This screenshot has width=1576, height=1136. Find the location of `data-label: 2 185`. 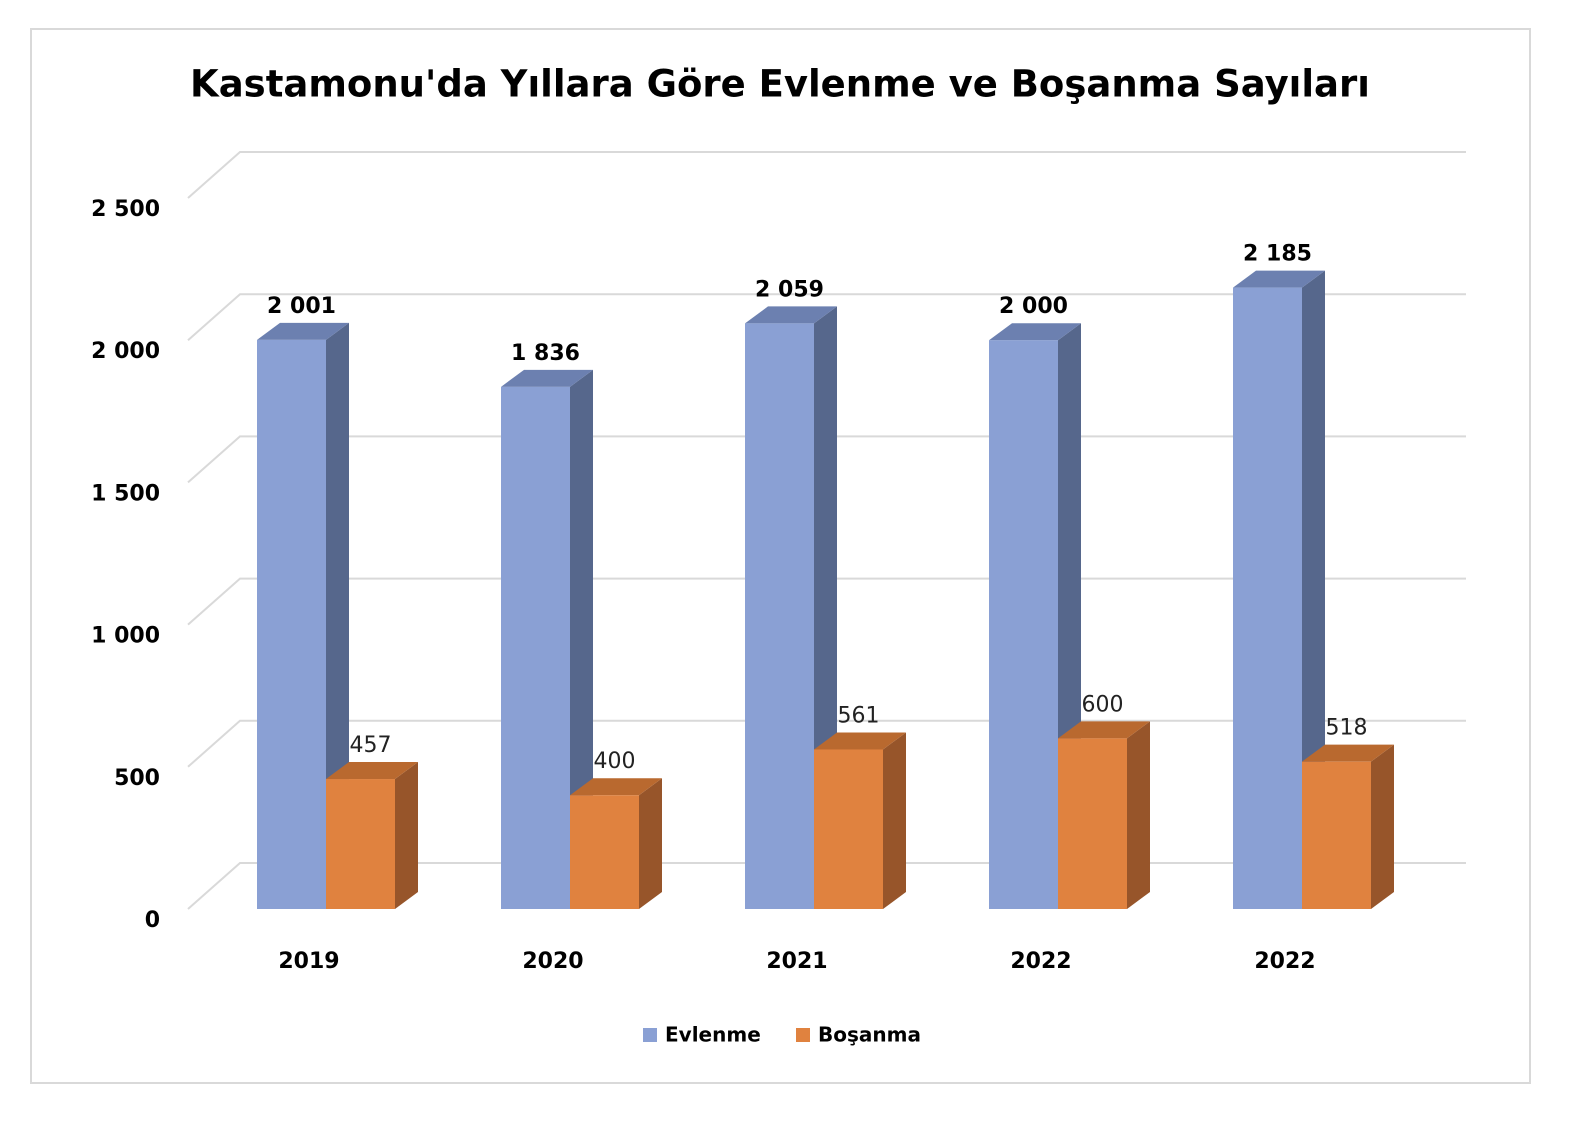

data-label: 2 185 is located at coordinates (1277, 254).